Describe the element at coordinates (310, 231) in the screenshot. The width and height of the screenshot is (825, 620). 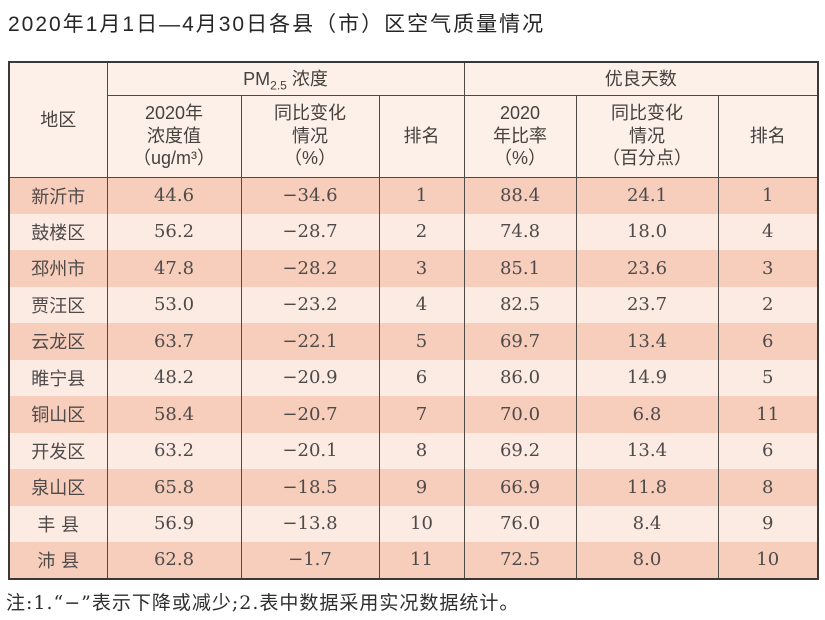
I see `pm25-change-cell: −28.7` at that location.